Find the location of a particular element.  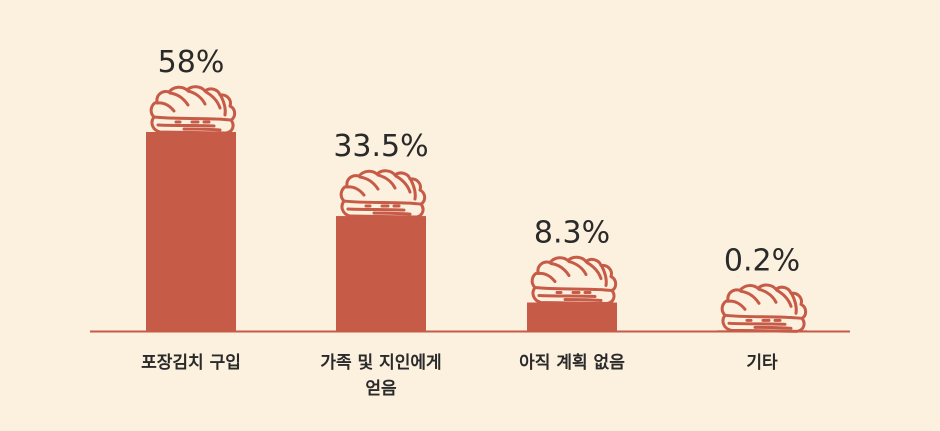

category-label: 기타 is located at coordinates (762, 363).